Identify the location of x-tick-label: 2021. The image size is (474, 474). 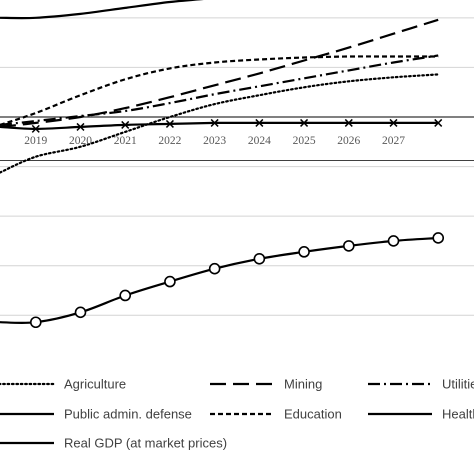
(125, 141).